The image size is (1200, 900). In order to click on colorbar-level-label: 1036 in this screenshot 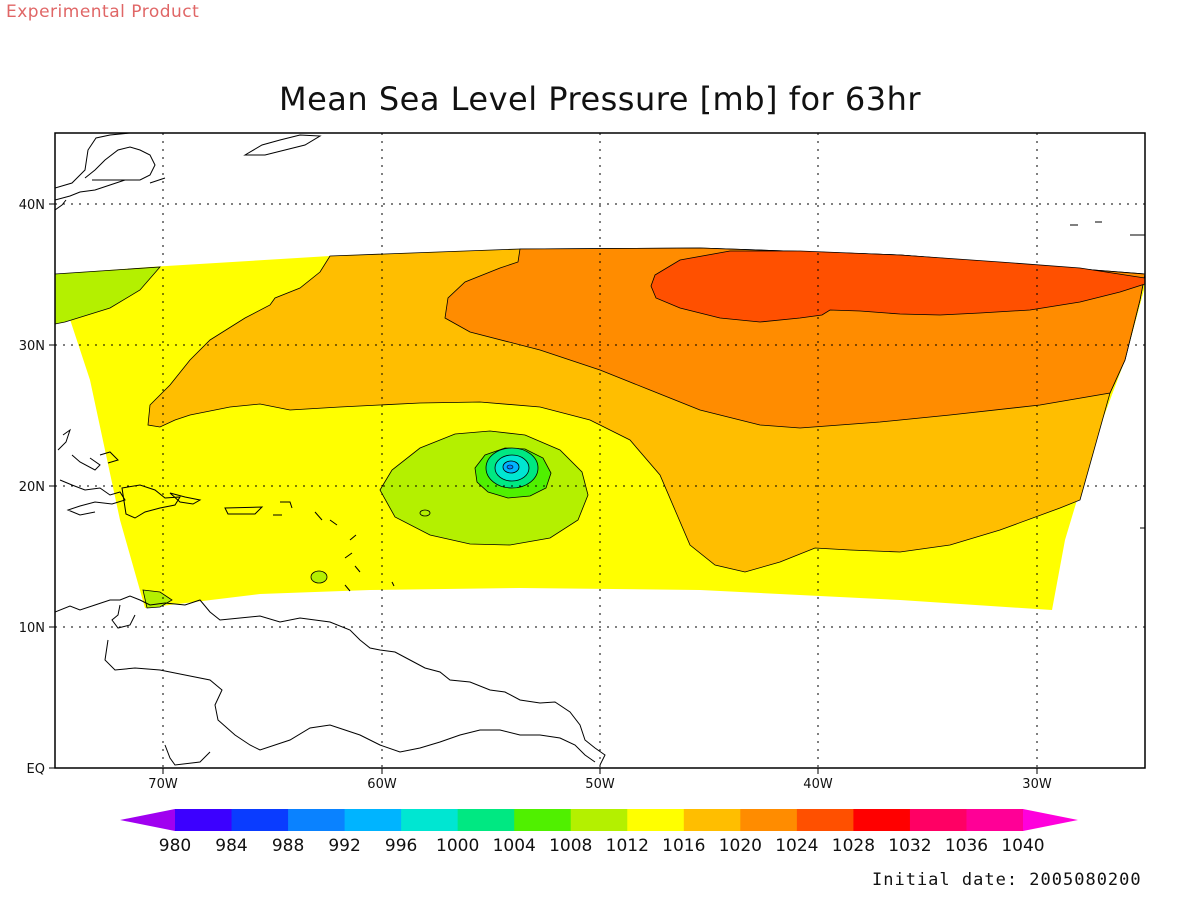, I will do `click(966, 846)`.